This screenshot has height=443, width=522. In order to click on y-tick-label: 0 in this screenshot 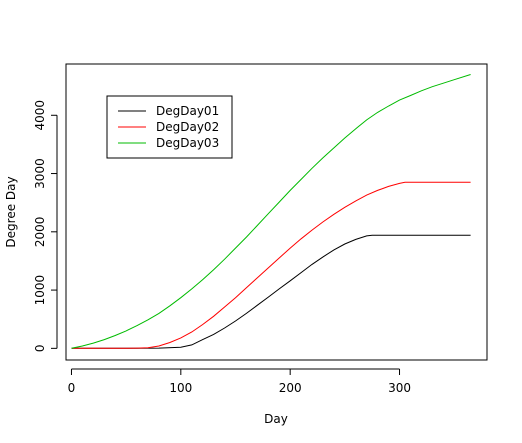, I will do `click(40, 349)`.